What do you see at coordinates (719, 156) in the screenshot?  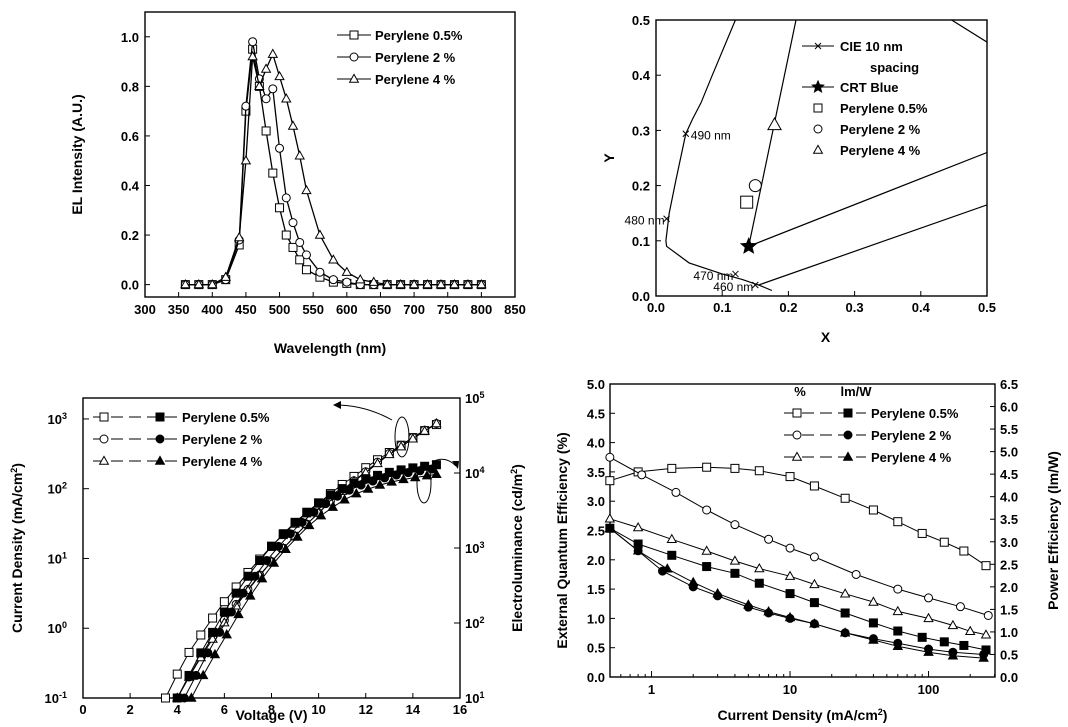 I see `cie-locus-curve` at bounding box center [719, 156].